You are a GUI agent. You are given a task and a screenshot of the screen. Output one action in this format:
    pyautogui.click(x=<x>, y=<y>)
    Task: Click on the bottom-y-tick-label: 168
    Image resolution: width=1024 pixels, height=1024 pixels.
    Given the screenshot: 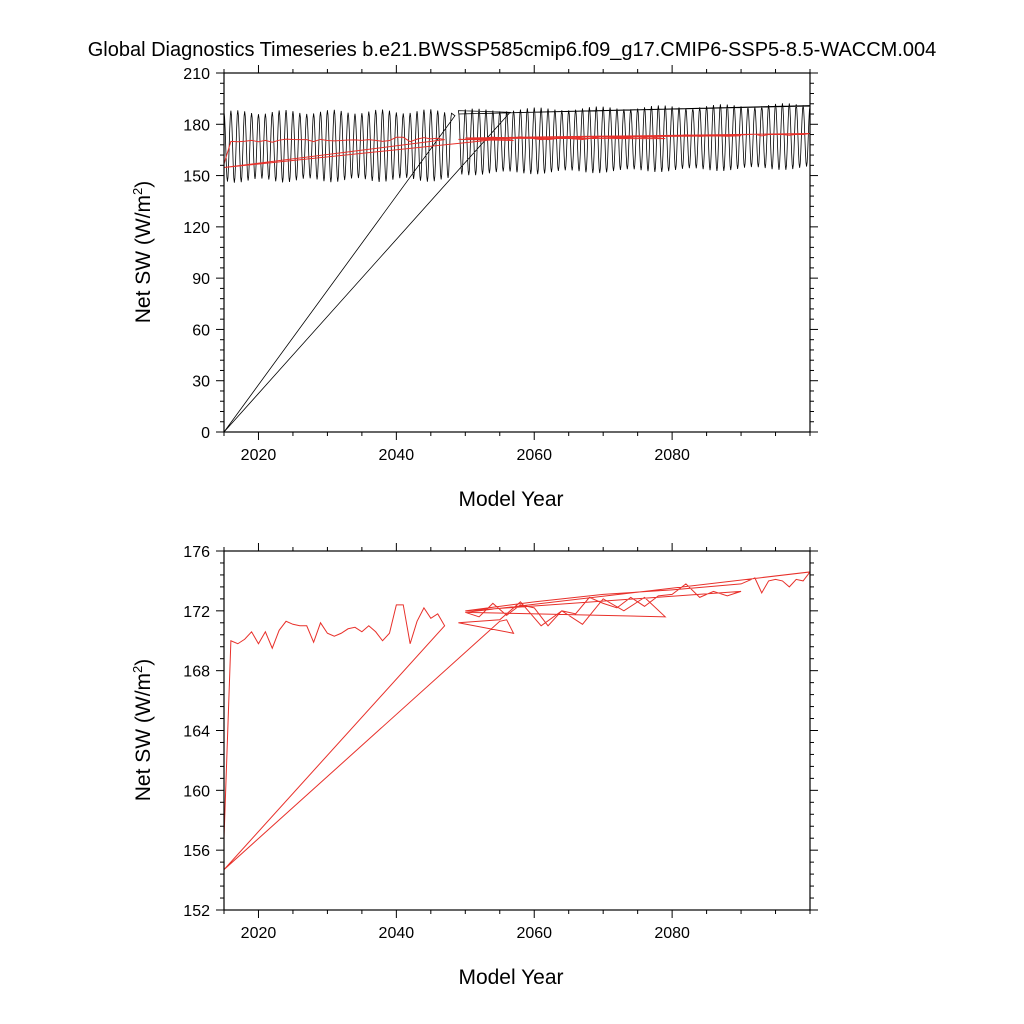 What is the action you would take?
    pyautogui.click(x=196, y=672)
    